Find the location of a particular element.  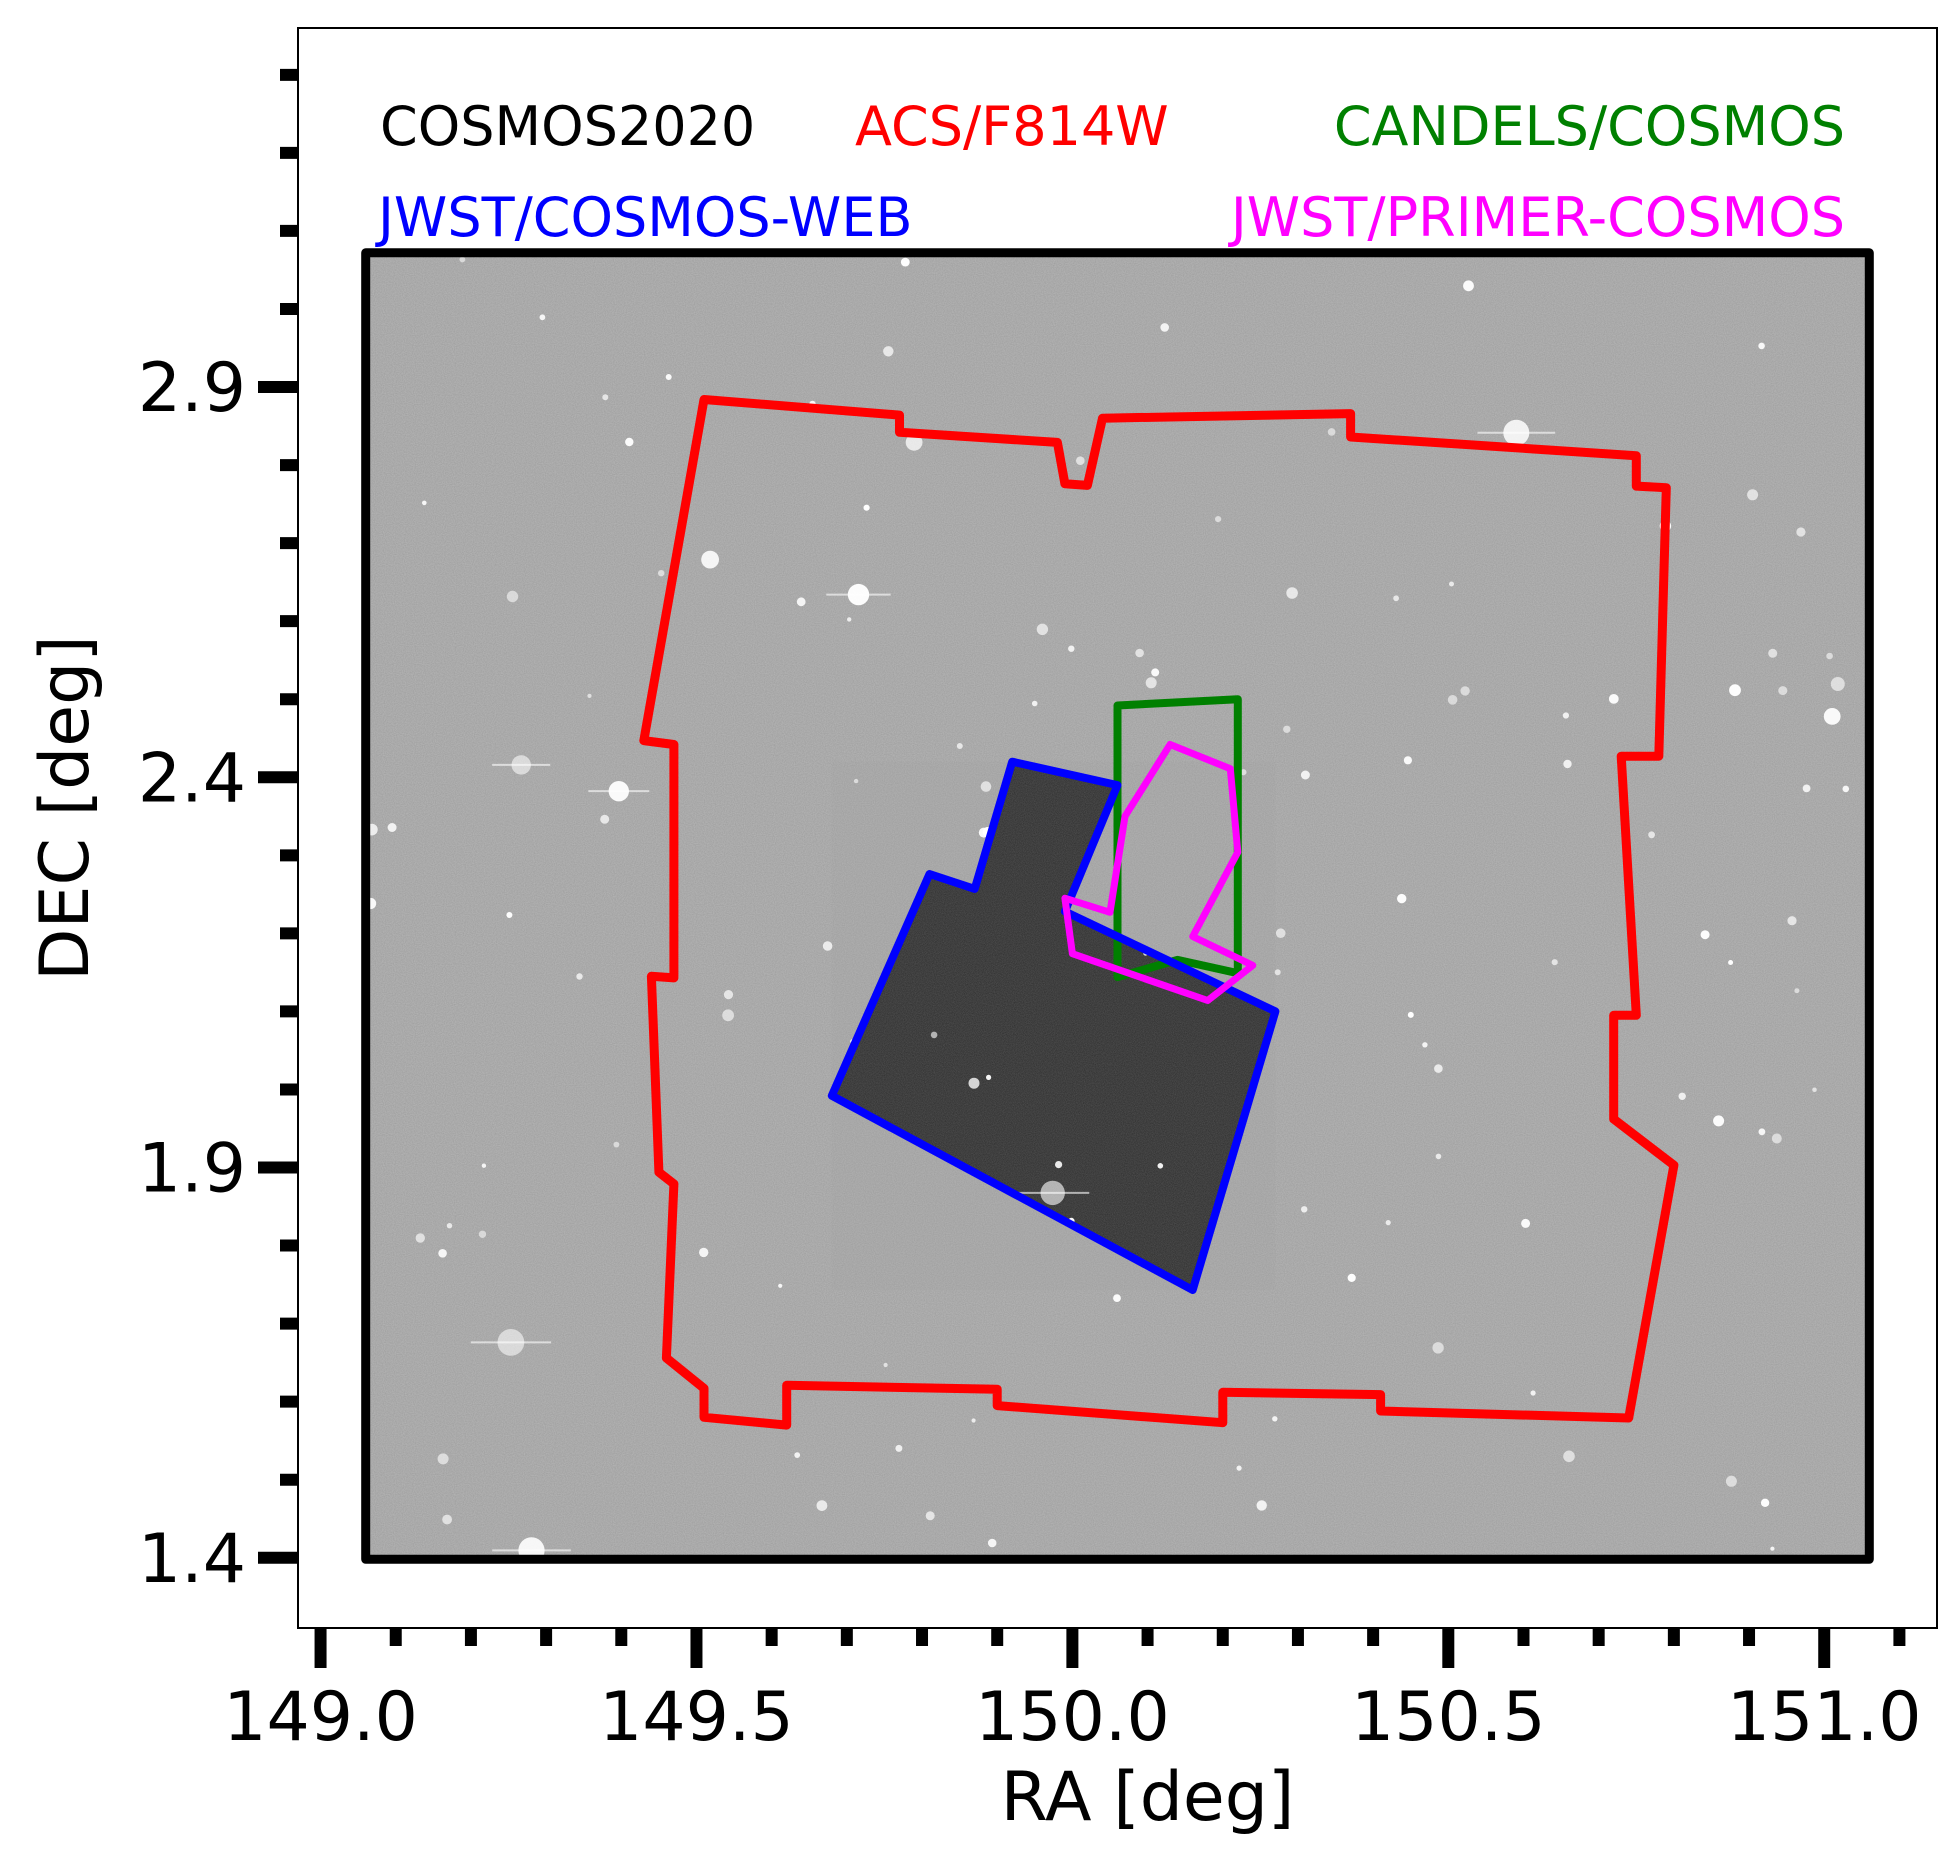

legend-entry-jwst-primer-cosmos: JWST/PRIMER-COSMOS is located at coordinates (1536, 217).